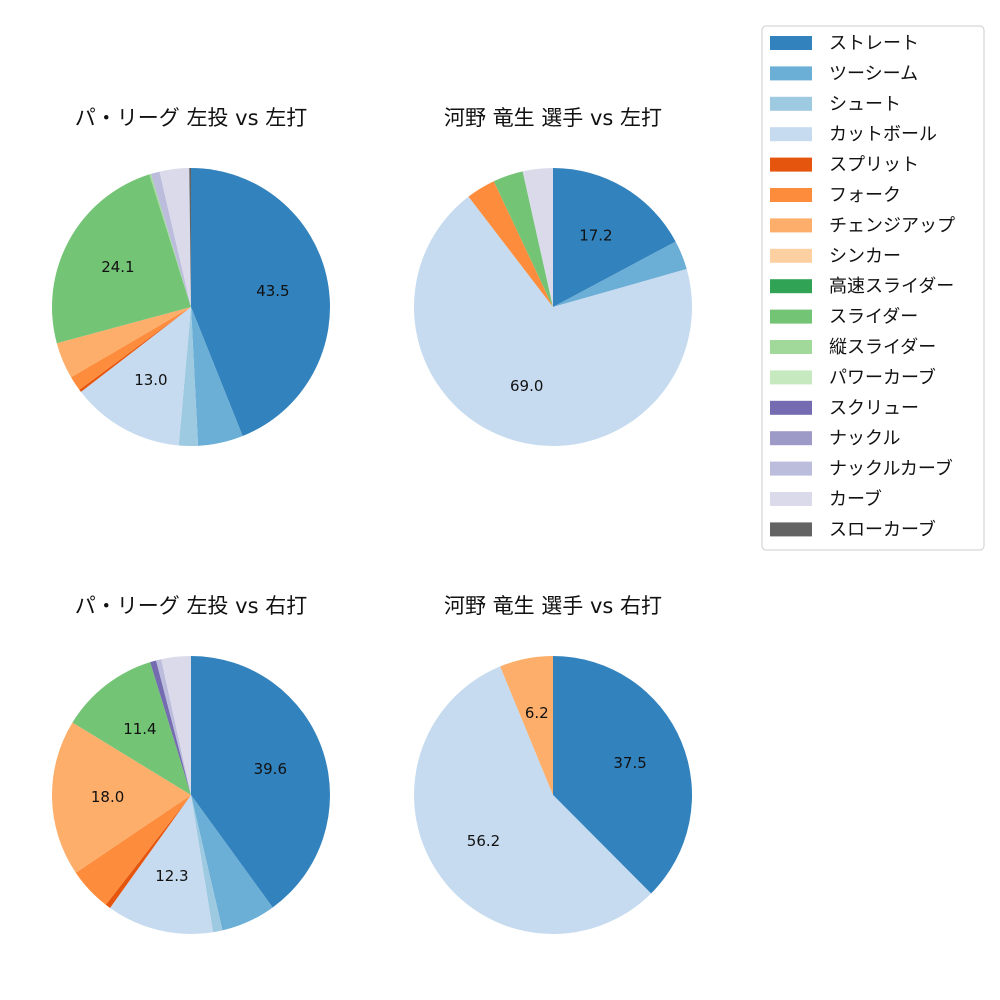 The height and width of the screenshot is (1000, 1000). What do you see at coordinates (882, 529) in the screenshot?
I see `legend-label-16: スローカーブ` at bounding box center [882, 529].